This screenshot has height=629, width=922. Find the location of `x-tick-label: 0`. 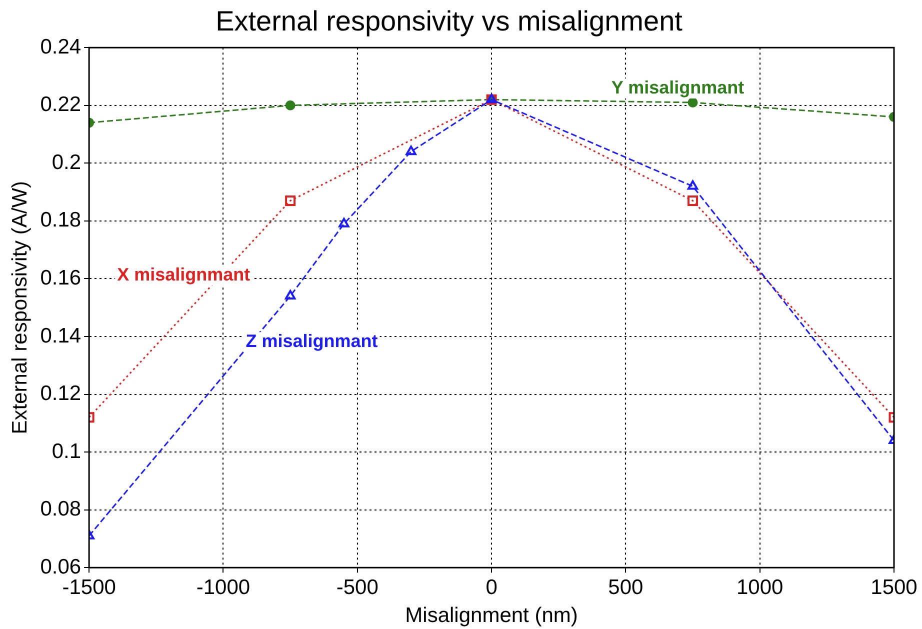

x-tick-label: 0 is located at coordinates (492, 587).